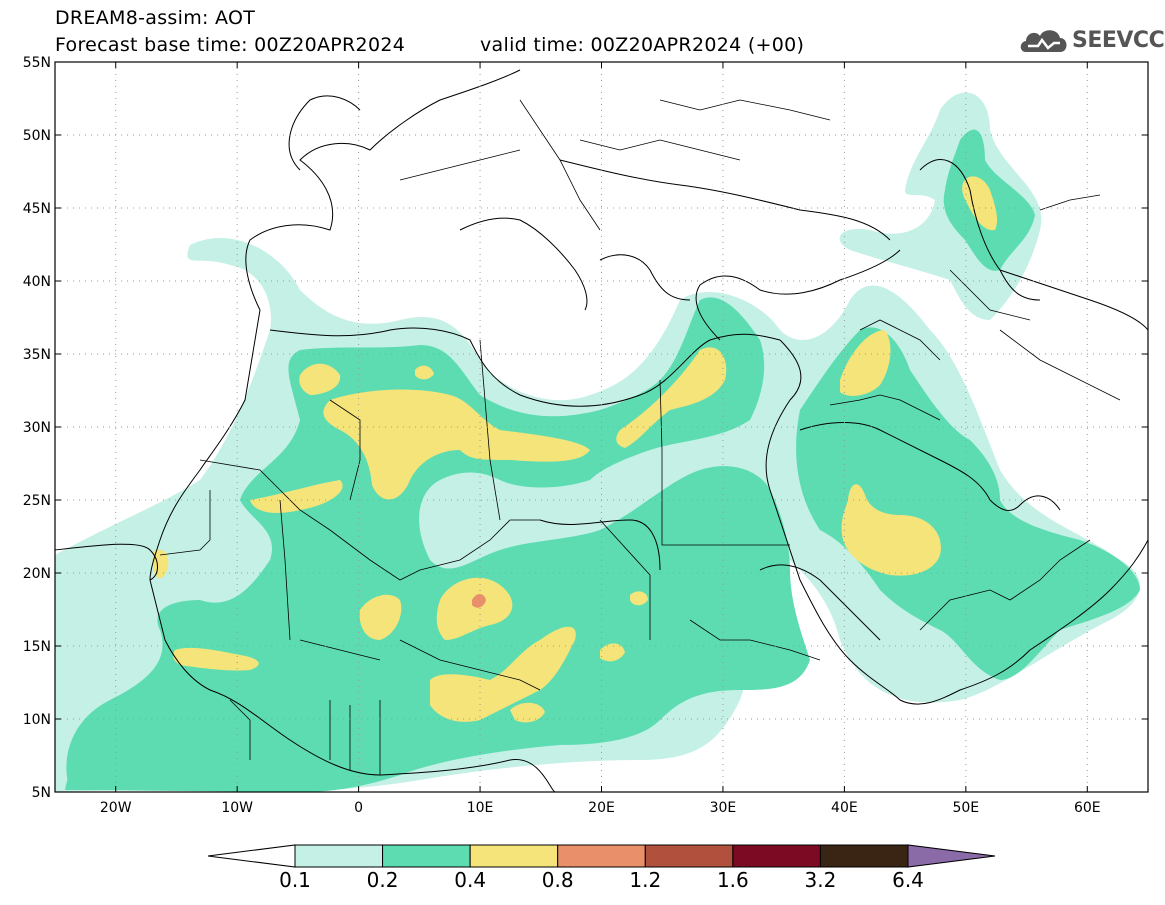 The height and width of the screenshot is (905, 1165). I want to click on colorbar-labels: 0.1 0.2 0.4 0.8 1.2 1.6 3.2 6.4, so click(601, 880).